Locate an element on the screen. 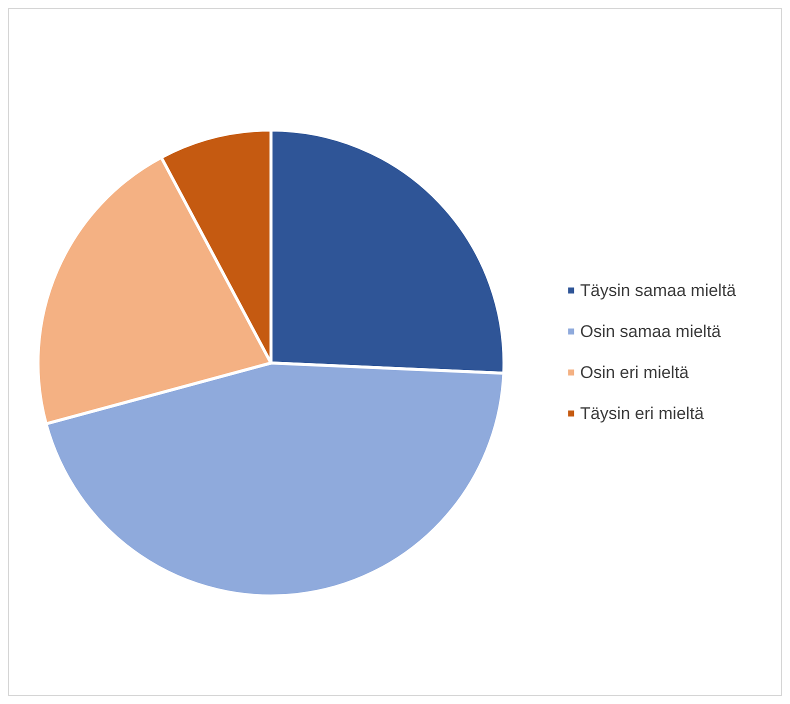 The image size is (790, 704). legend-label: Täysin eri mieltä is located at coordinates (642, 413).